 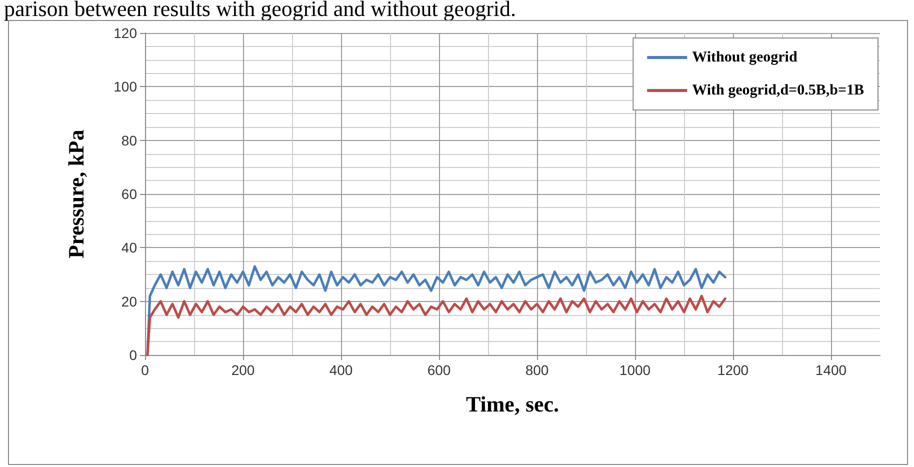 What do you see at coordinates (341, 370) in the screenshot?
I see `x-tick-label: 400` at bounding box center [341, 370].